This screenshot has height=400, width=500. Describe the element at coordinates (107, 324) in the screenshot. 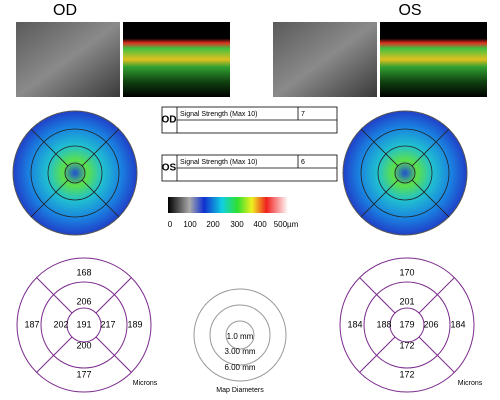

I see `grid-thickness: 217` at that location.